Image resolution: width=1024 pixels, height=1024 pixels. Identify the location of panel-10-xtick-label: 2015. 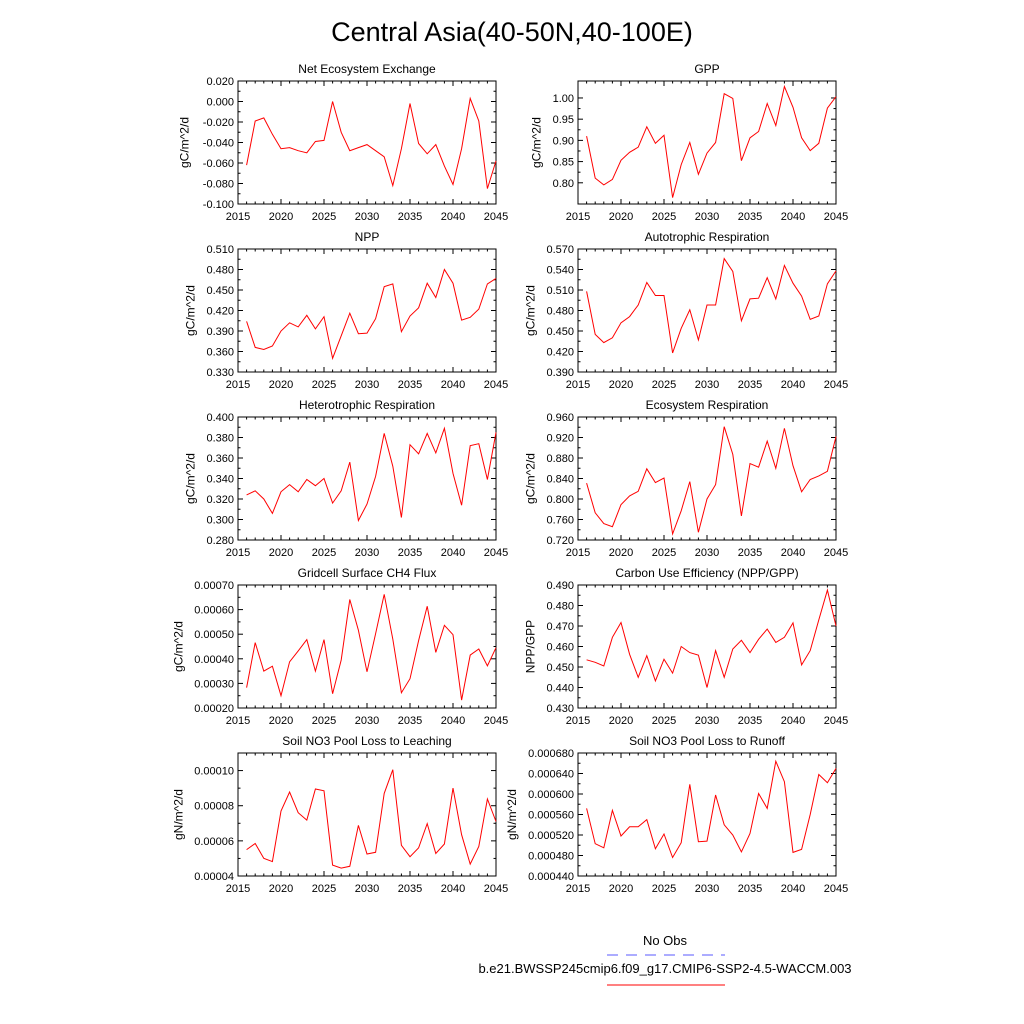
(578, 889).